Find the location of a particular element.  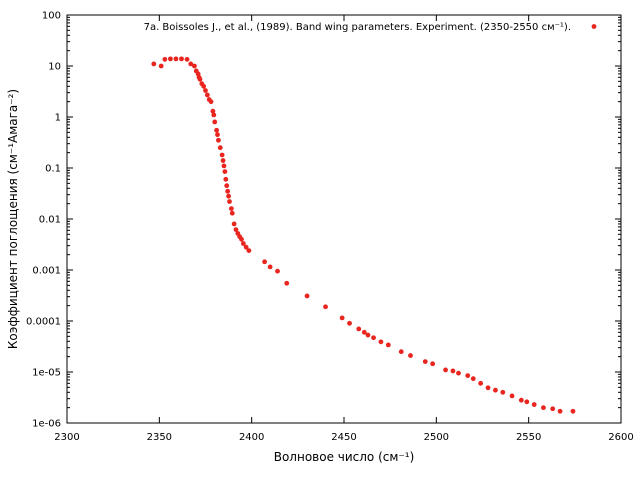

y-tick-label: 1 is located at coordinates (58, 118).